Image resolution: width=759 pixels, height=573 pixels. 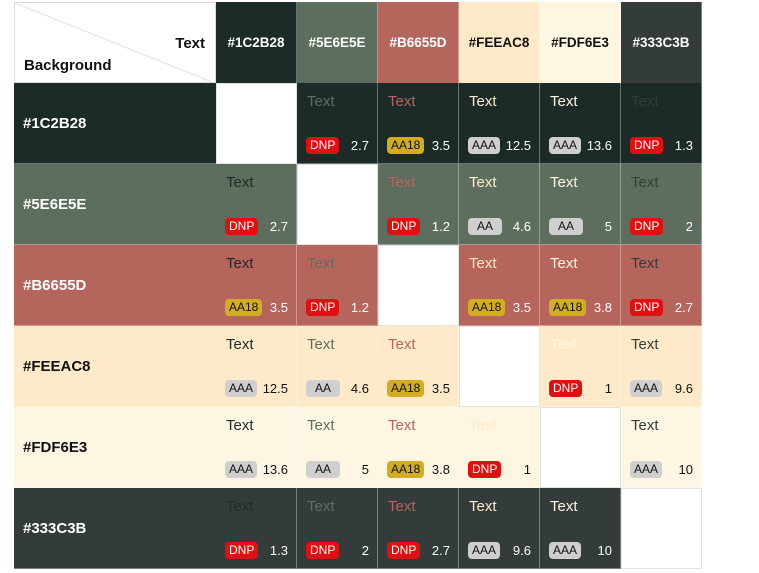 What do you see at coordinates (499, 42) in the screenshot?
I see `column-header: #FEEAC8` at bounding box center [499, 42].